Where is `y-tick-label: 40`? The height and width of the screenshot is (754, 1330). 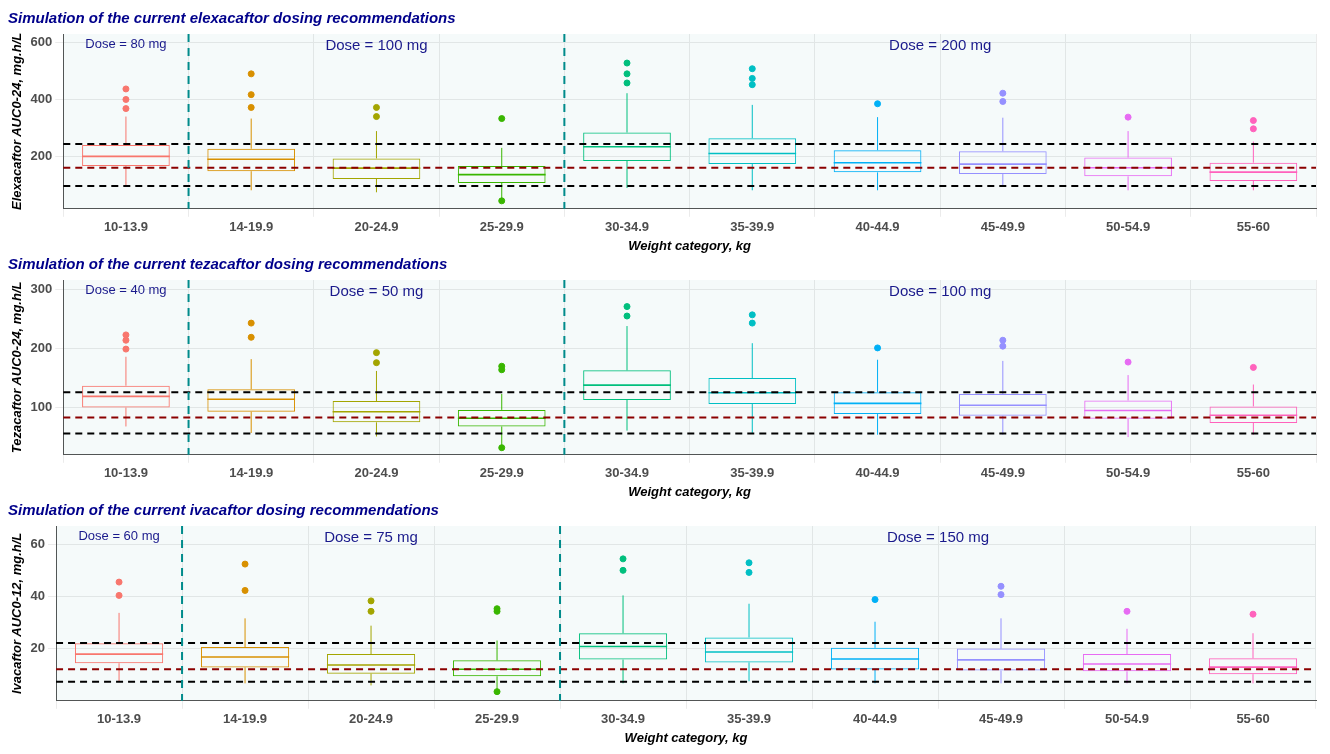 y-tick-label: 40 is located at coordinates (38, 596).